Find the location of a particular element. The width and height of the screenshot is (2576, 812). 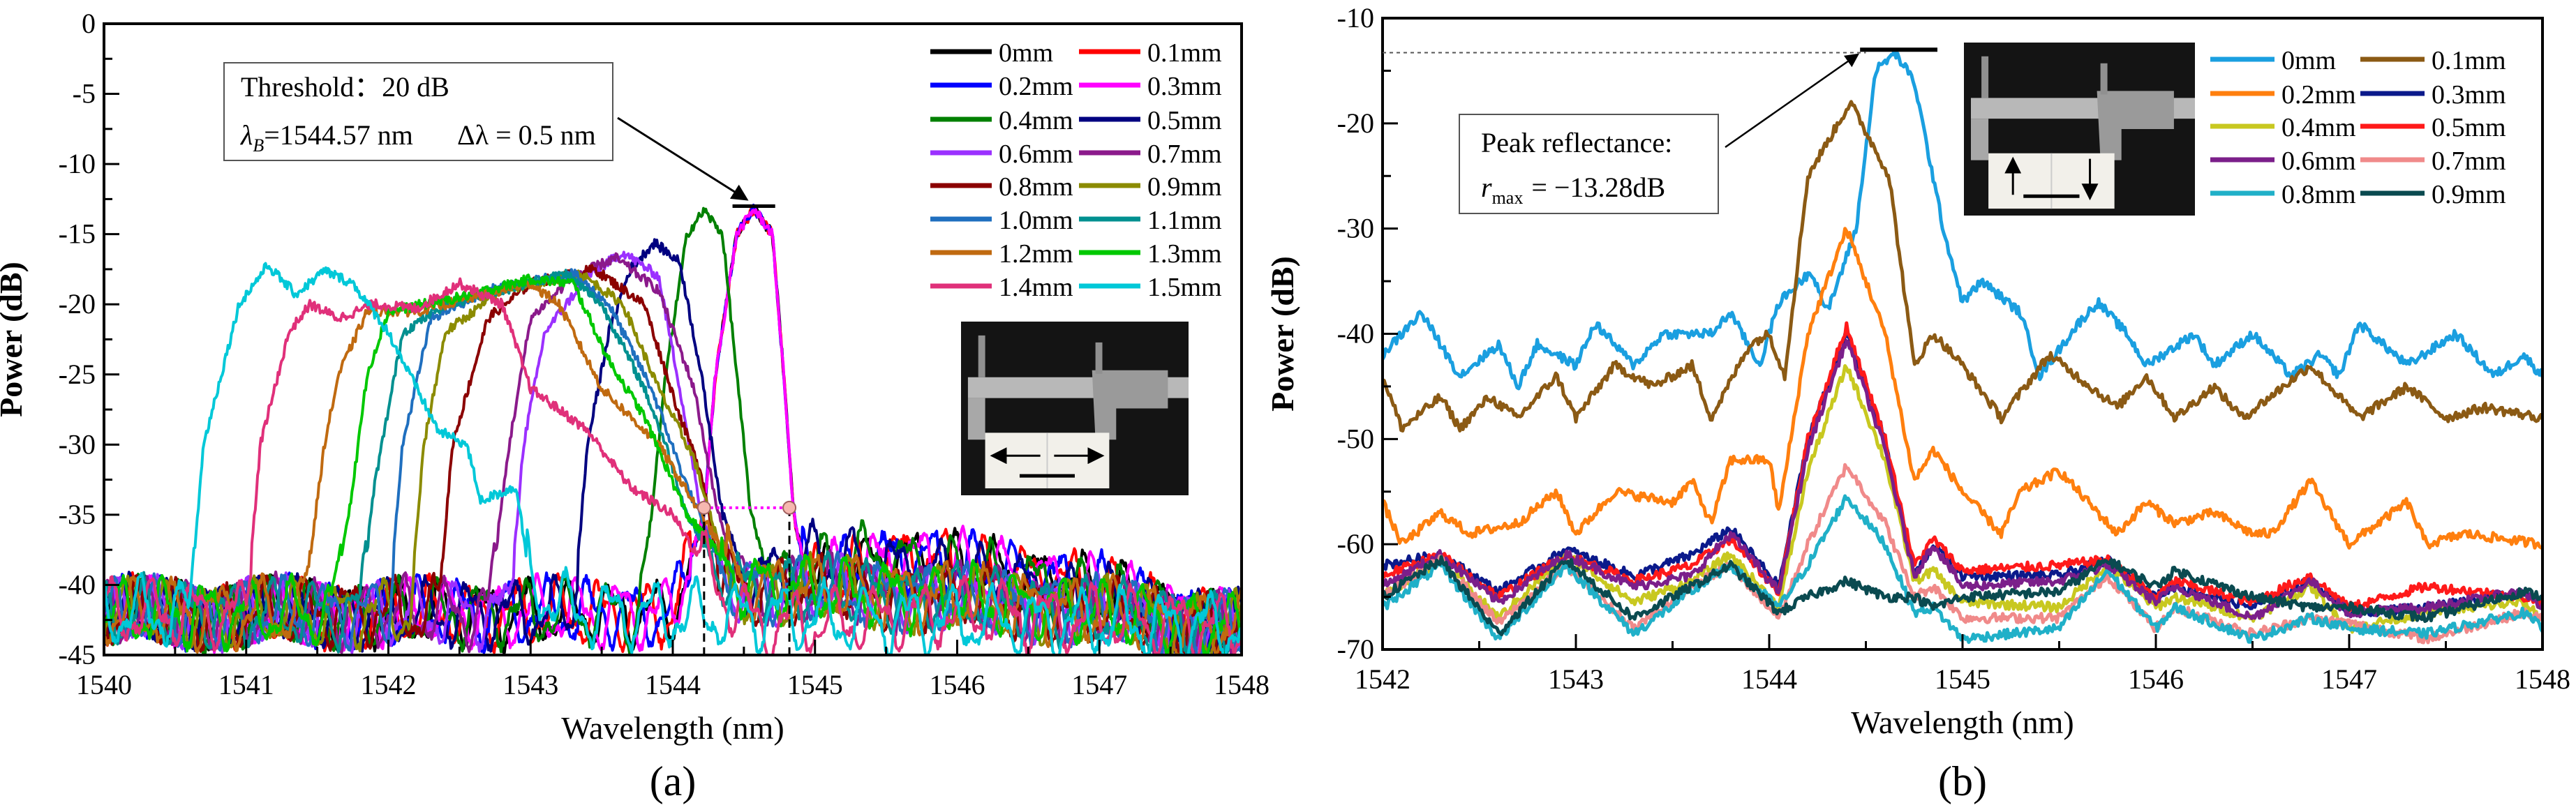

y-tick-label: -50 is located at coordinates (1355, 438).